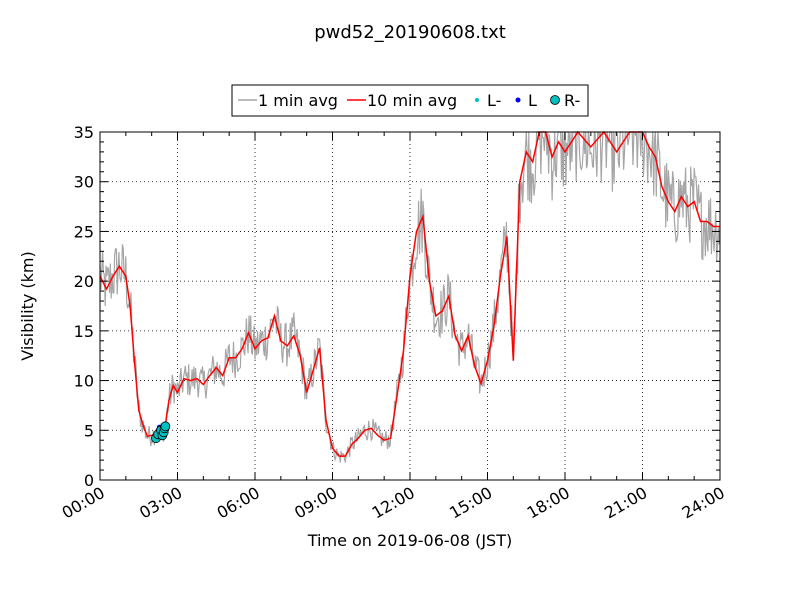 Image resolution: width=800 pixels, height=600 pixels. Describe the element at coordinates (532, 100) in the screenshot. I see `legend-label-l: L` at that location.